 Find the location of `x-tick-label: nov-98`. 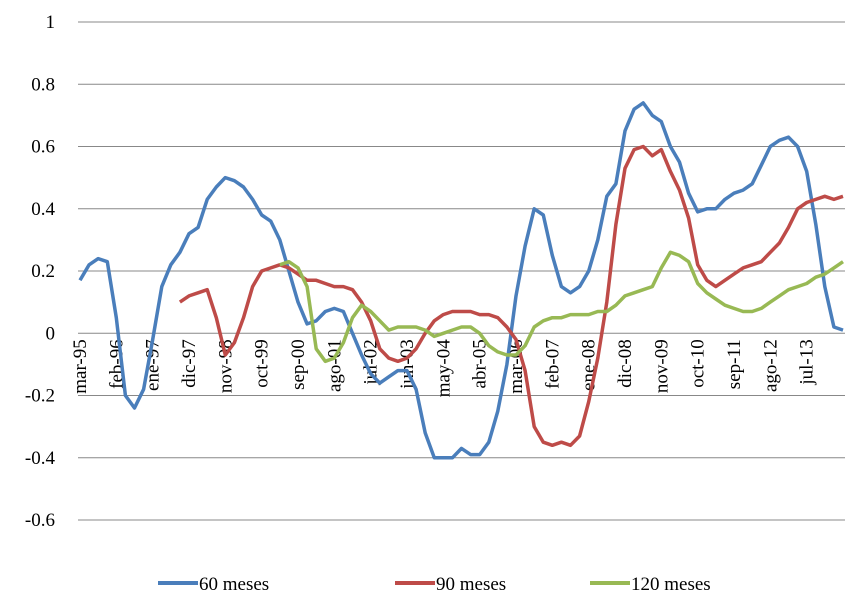

x-tick-label: nov-98 is located at coordinates (225, 366).